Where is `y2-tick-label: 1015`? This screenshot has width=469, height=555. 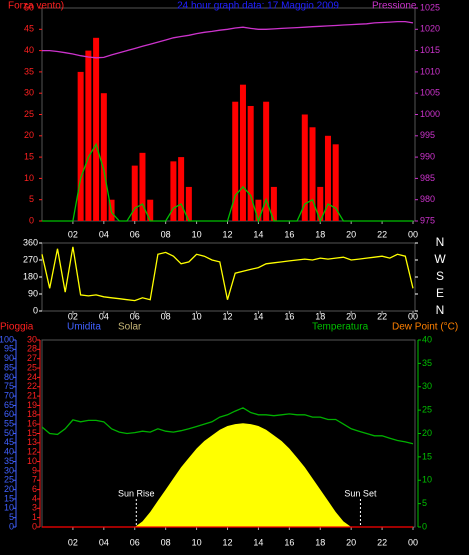 y2-tick-label: 1015 is located at coordinates (430, 50).